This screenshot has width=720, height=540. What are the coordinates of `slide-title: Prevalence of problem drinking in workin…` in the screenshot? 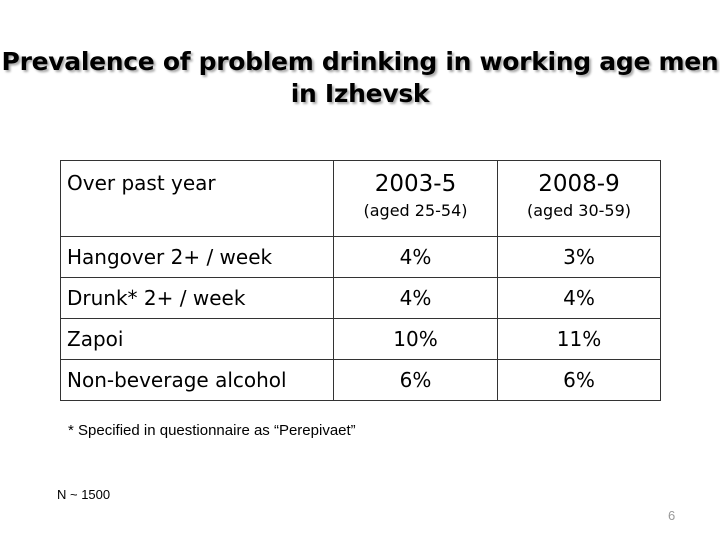 It's located at (360, 77).